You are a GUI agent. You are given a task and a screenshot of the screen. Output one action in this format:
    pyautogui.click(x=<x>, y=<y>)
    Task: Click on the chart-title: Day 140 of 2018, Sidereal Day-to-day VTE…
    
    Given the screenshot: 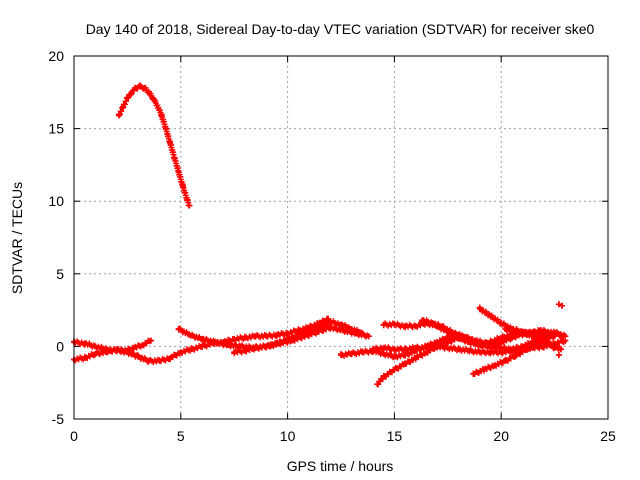 What is the action you would take?
    pyautogui.click(x=340, y=29)
    